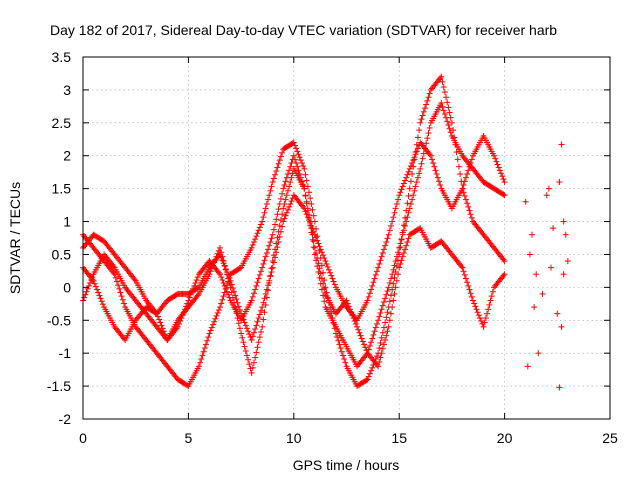  What do you see at coordinates (294, 438) in the screenshot?
I see `x-tick-label: 10` at bounding box center [294, 438].